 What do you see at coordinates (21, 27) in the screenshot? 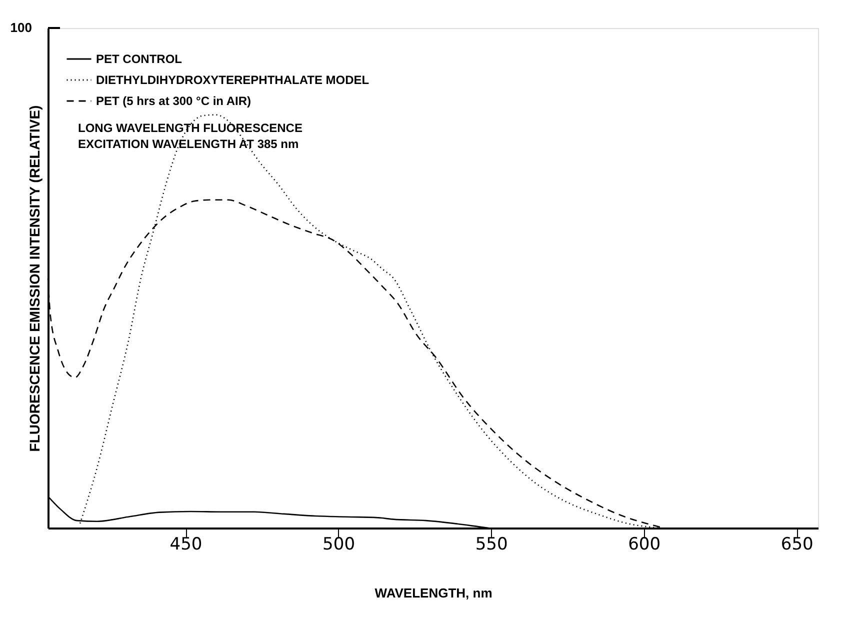
I see `text: 100` at bounding box center [21, 27].